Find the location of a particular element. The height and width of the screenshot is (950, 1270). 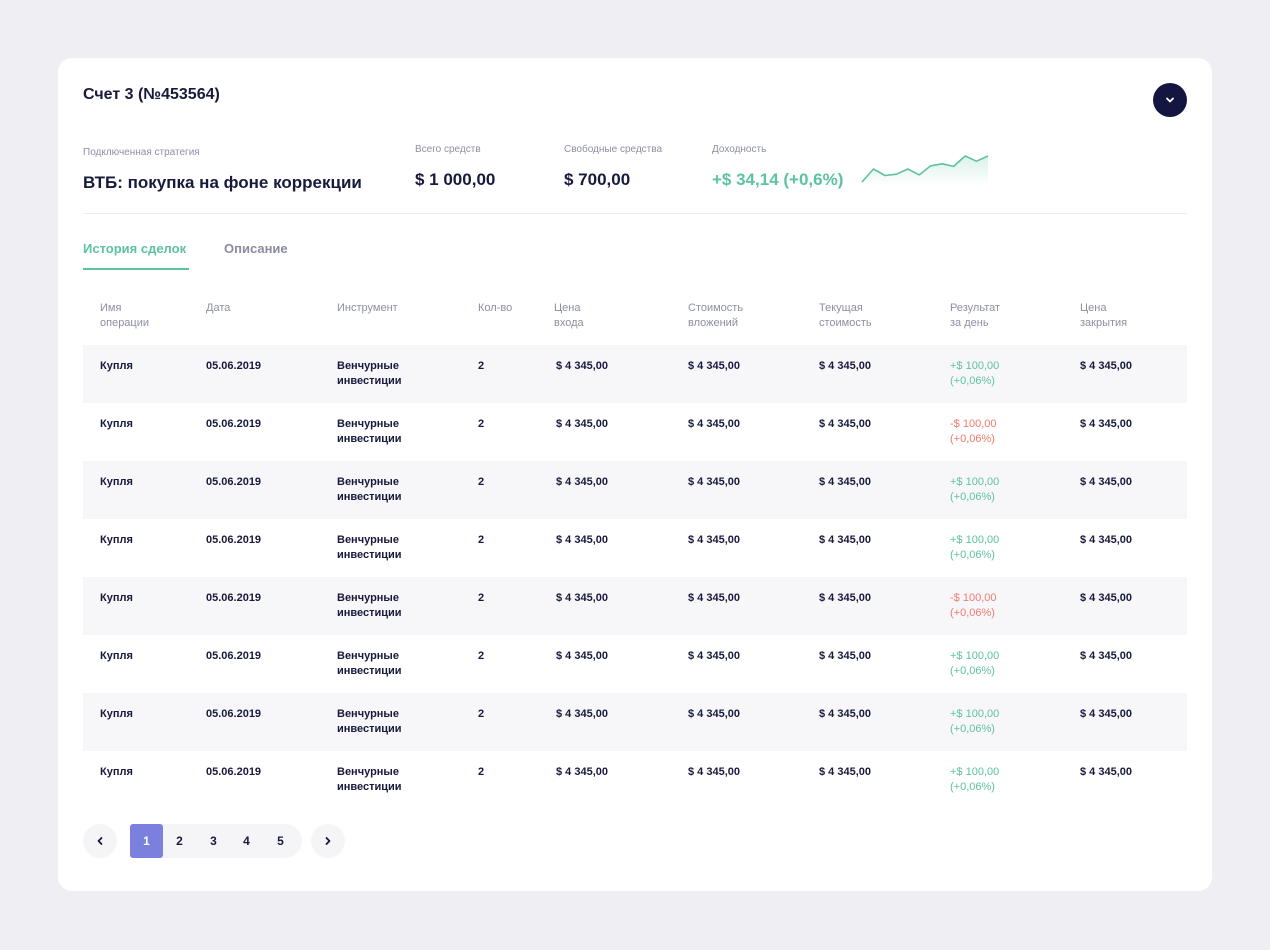

page-5-button: 5 is located at coordinates (280, 841).